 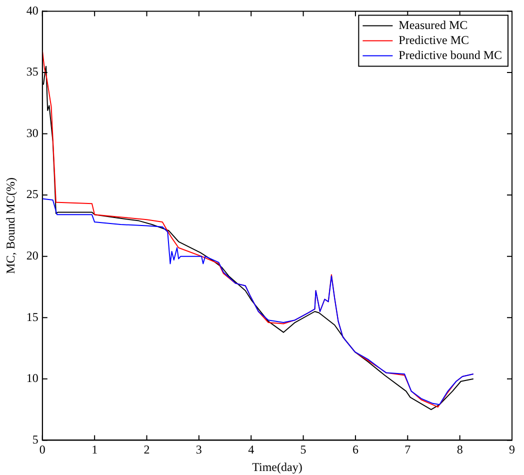 I want to click on y-tick-label: 40, so click(x=32, y=10).